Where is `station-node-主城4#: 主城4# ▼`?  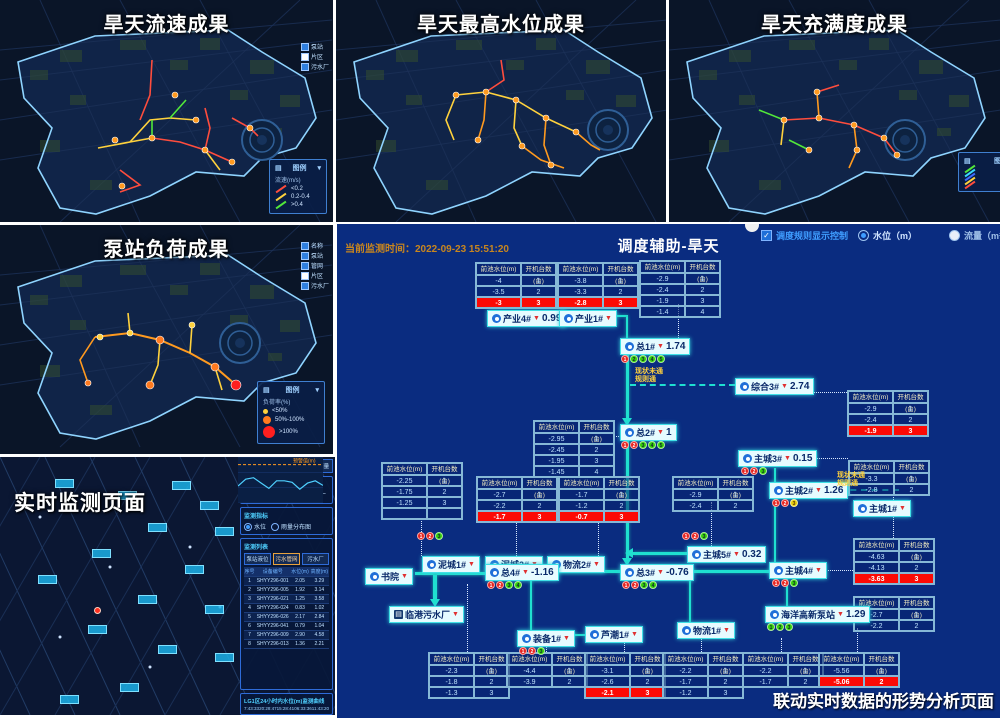
station-node-主城4#: 主城4# ▼ is located at coordinates (798, 570).